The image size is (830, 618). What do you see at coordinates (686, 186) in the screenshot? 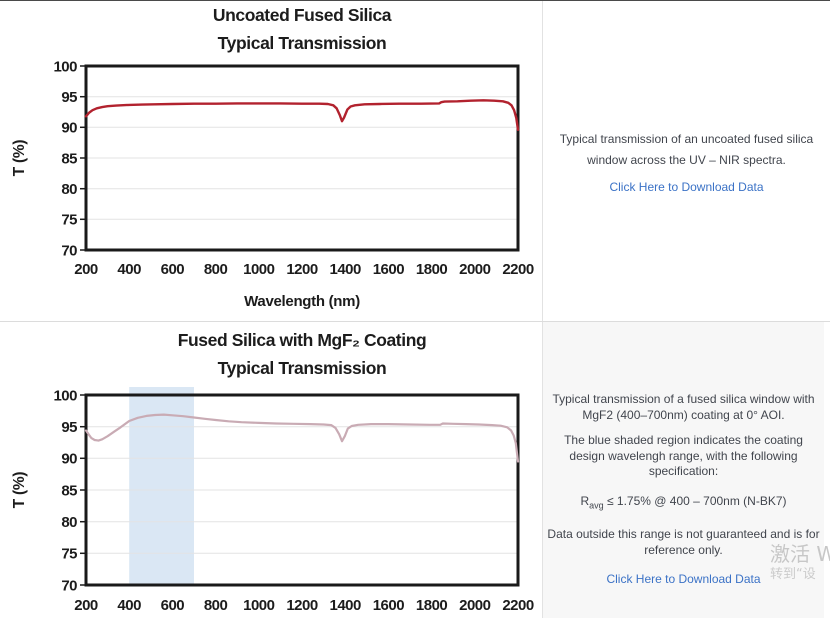
I see `download-data-link-uncoated: Click Here to Download Data` at bounding box center [686, 186].